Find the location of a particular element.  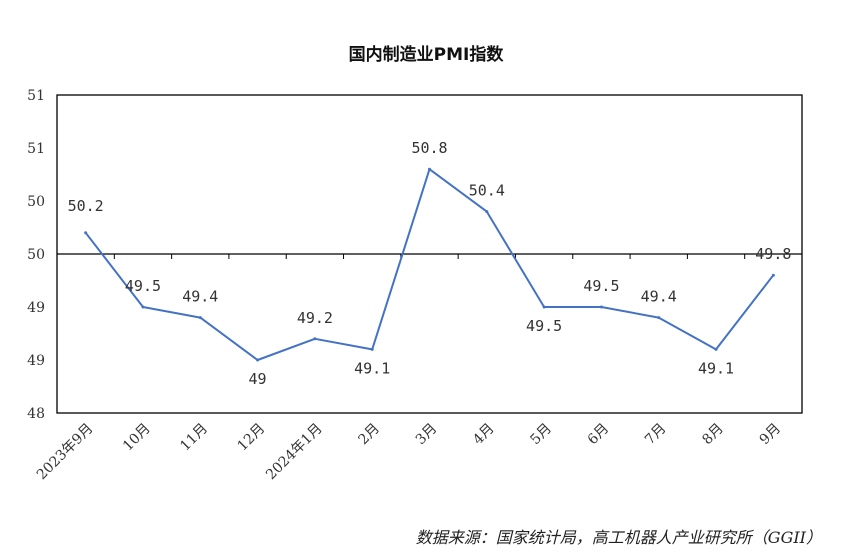

source-note: 数据来源：国家统计局，高工机器人产业研究所（GGII） is located at coordinates (618, 537).